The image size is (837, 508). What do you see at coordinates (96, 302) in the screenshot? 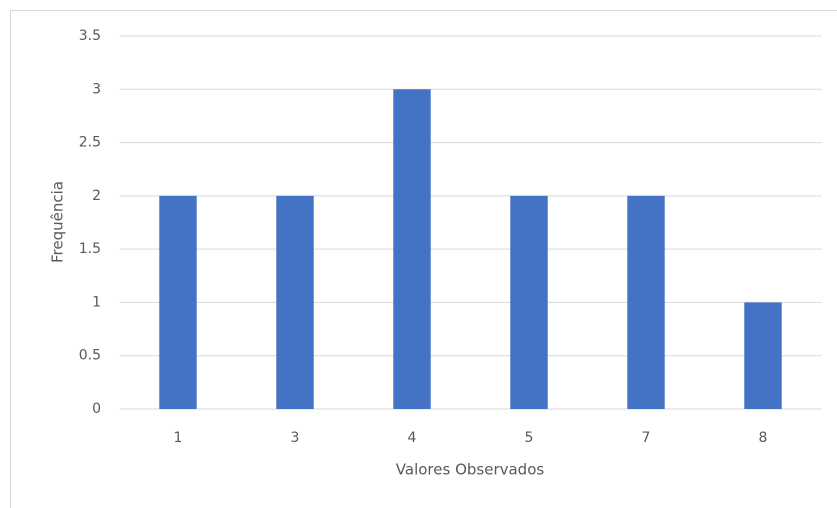
I see `y-tick-label: 1` at bounding box center [96, 302].